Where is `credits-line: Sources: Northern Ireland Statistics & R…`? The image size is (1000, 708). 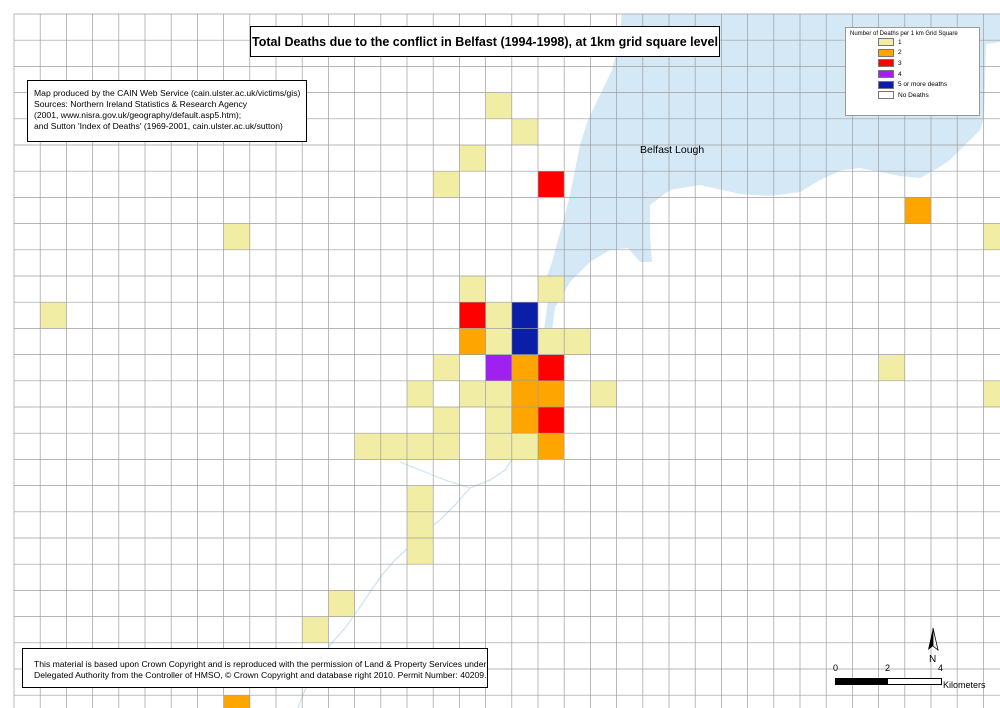 credits-line: Sources: Northern Ireland Statistics & R… is located at coordinates (141, 104).